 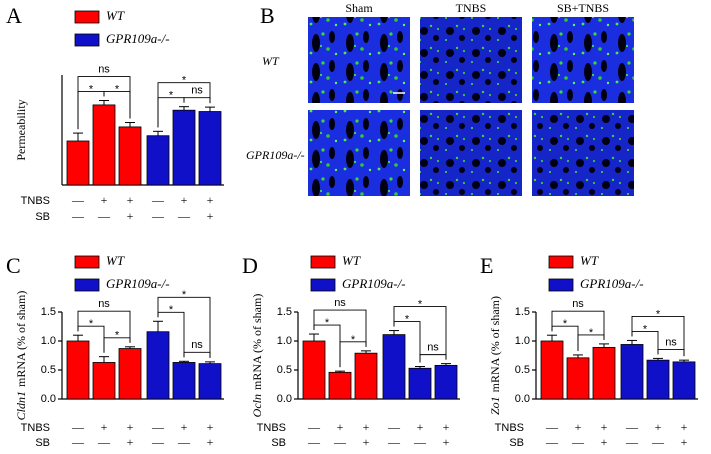 I want to click on y-axis-label: Ocln mRNA (% of sham), so click(x=257, y=356).